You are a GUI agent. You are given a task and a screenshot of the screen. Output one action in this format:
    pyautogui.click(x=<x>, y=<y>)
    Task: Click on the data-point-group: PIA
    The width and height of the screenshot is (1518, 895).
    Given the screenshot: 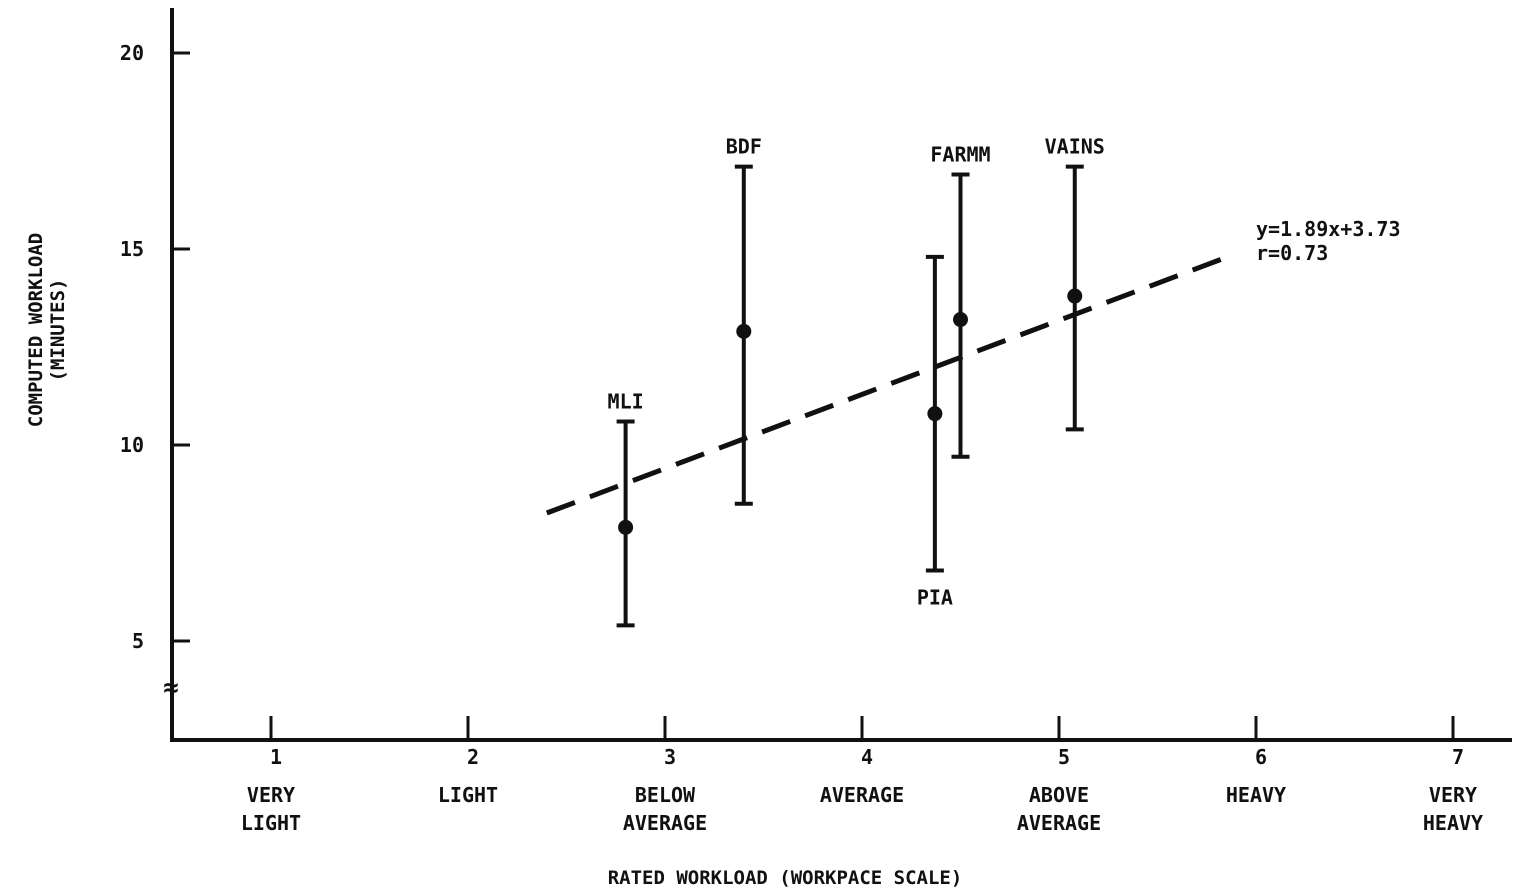 What is the action you would take?
    pyautogui.click(x=935, y=431)
    